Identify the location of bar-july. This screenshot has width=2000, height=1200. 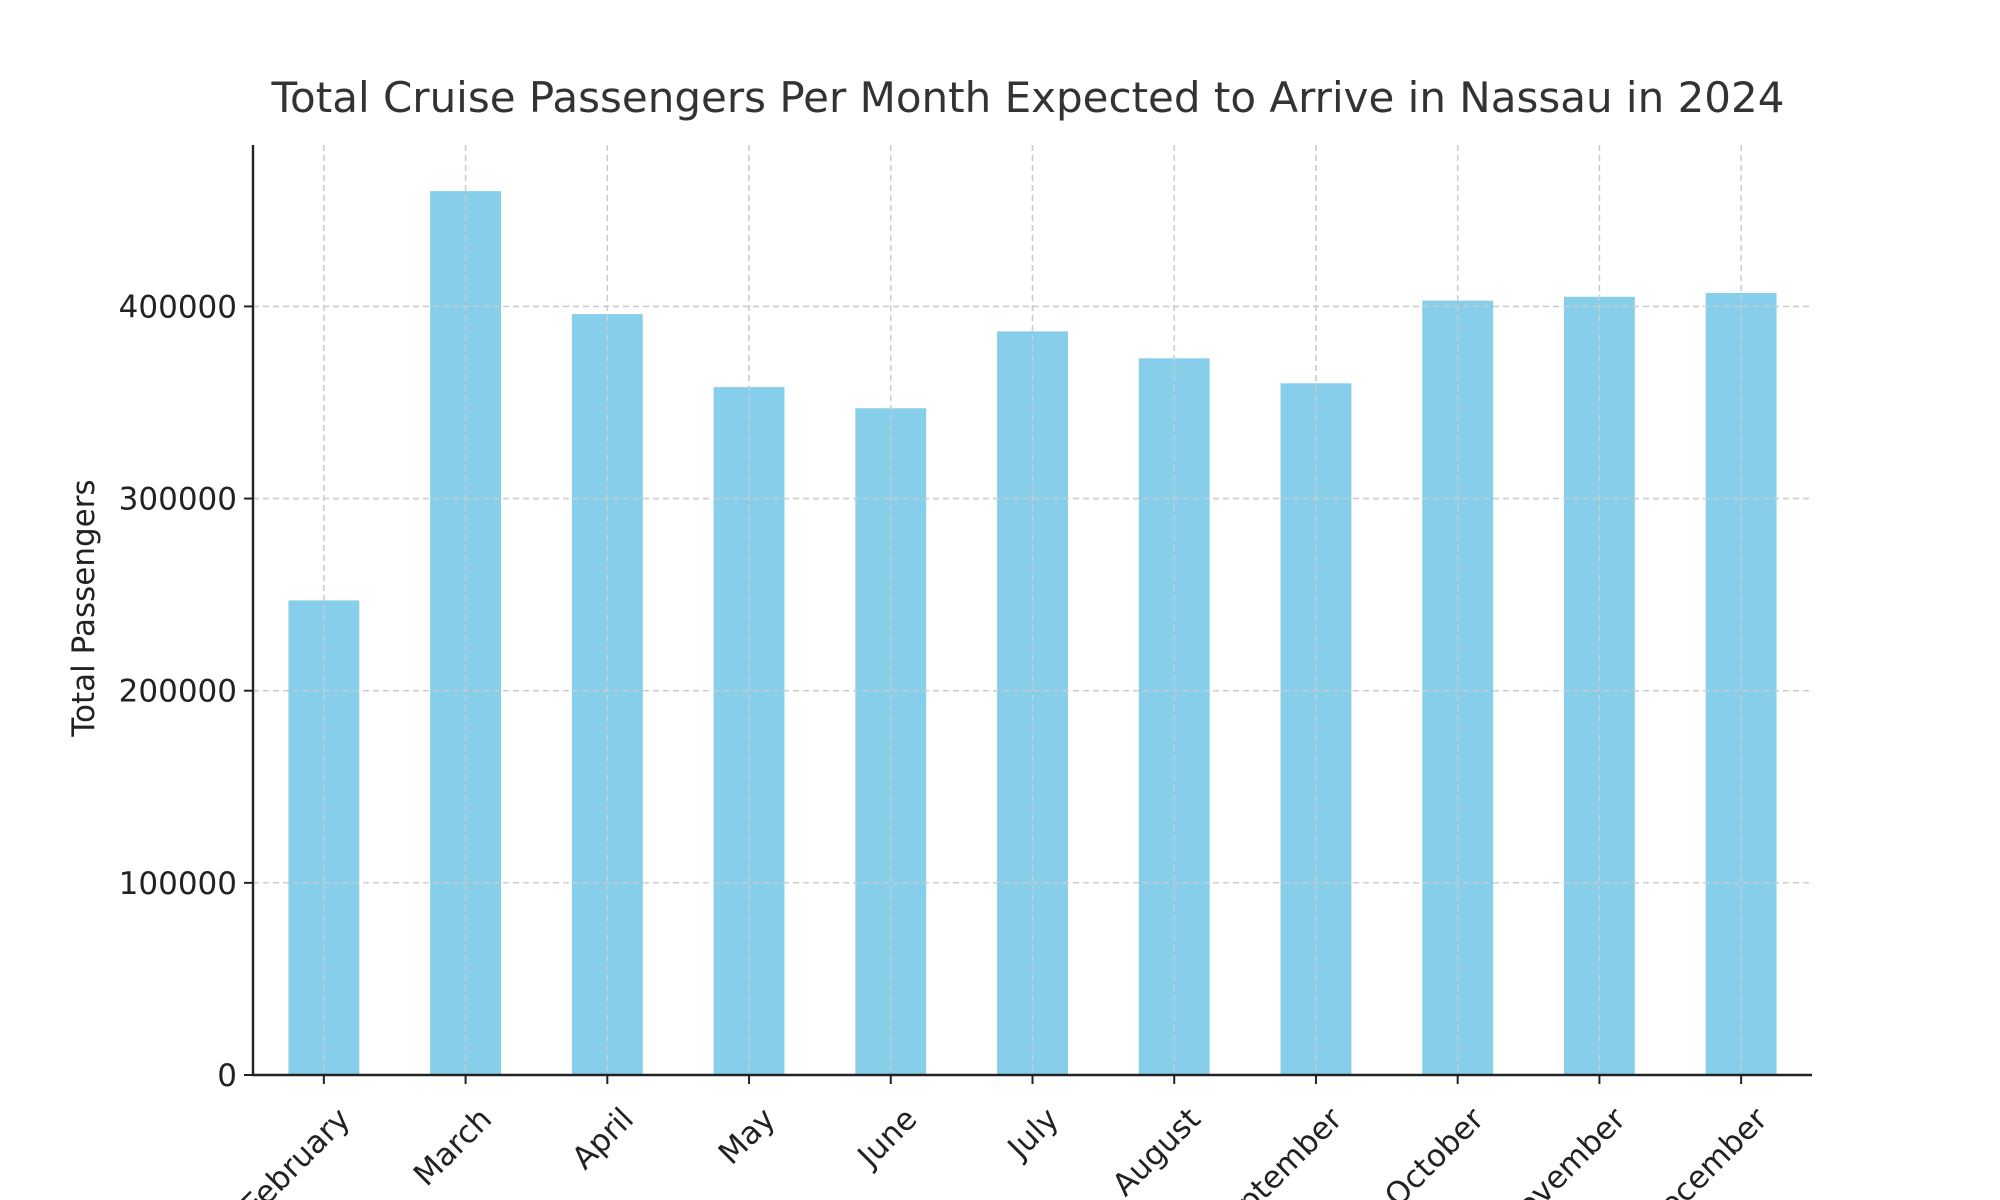
(1032, 703).